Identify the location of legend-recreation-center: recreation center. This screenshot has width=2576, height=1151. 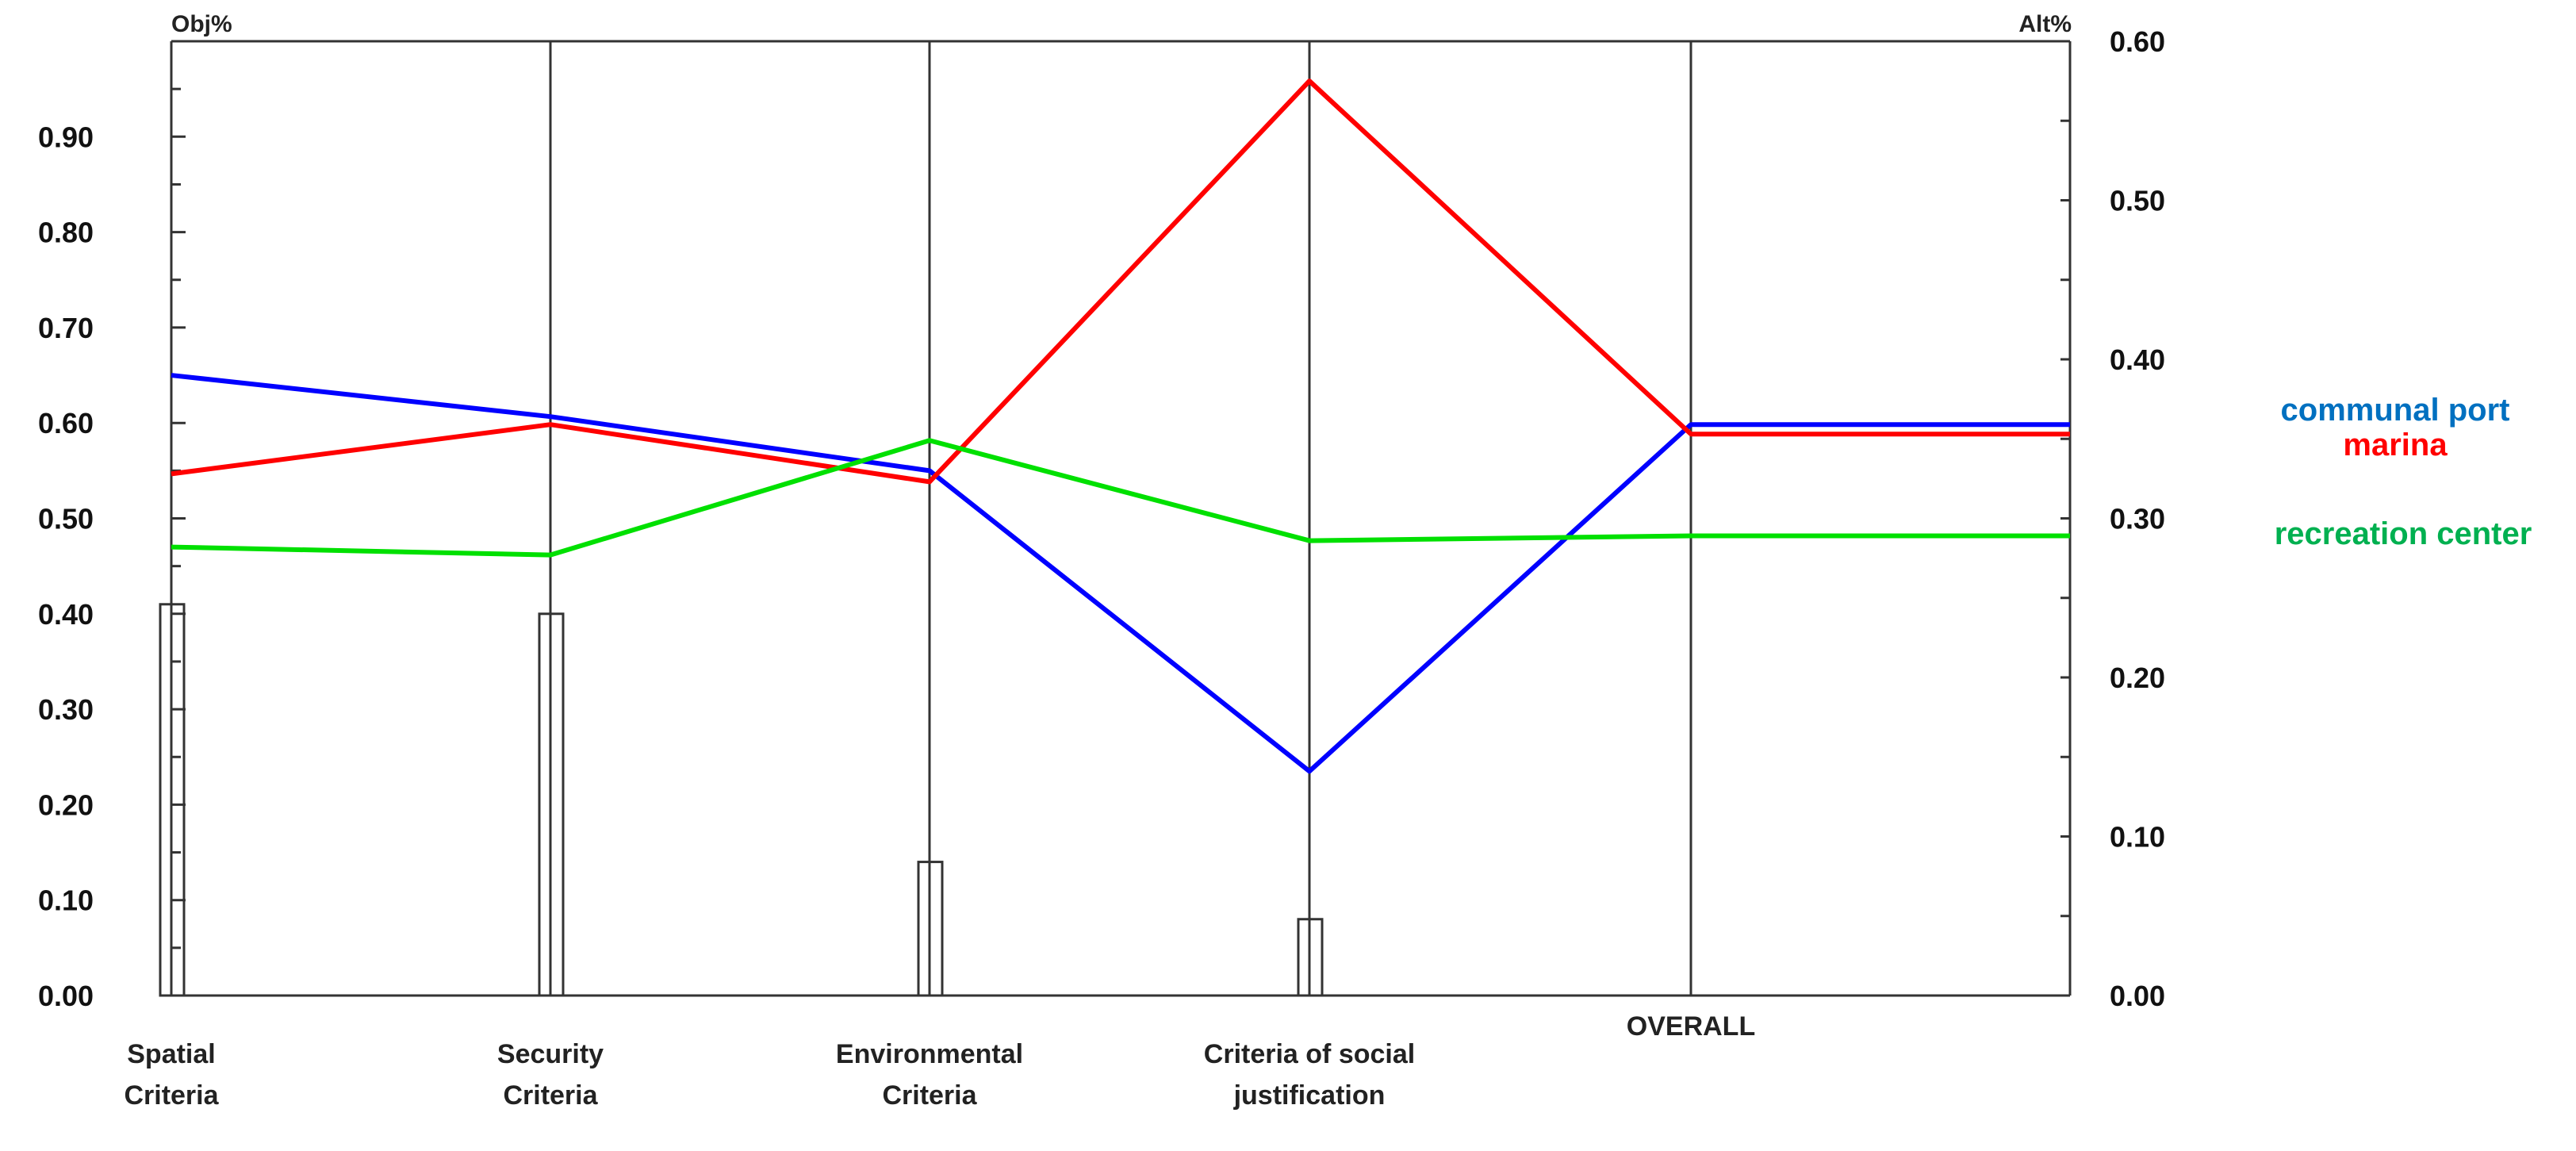
(2403, 533).